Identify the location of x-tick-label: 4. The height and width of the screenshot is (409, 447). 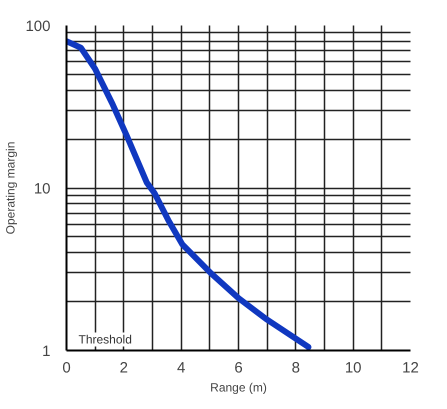
(181, 368).